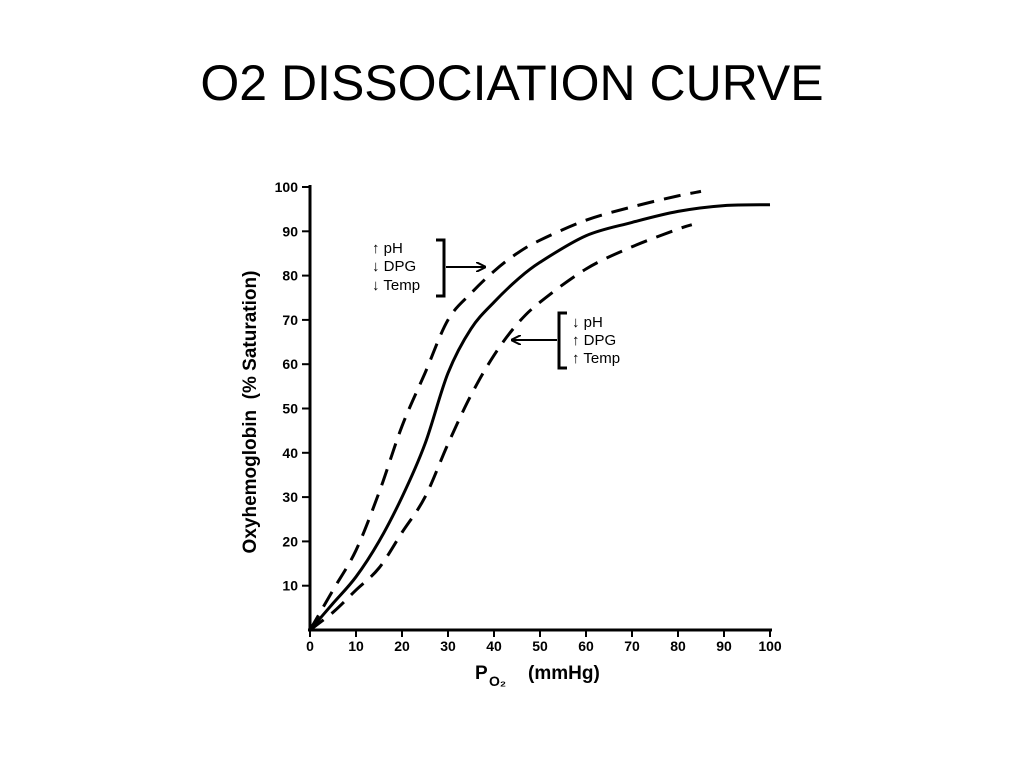 The width and height of the screenshot is (1024, 768). What do you see at coordinates (290, 409) in the screenshot?
I see `y-tick-label: 50` at bounding box center [290, 409].